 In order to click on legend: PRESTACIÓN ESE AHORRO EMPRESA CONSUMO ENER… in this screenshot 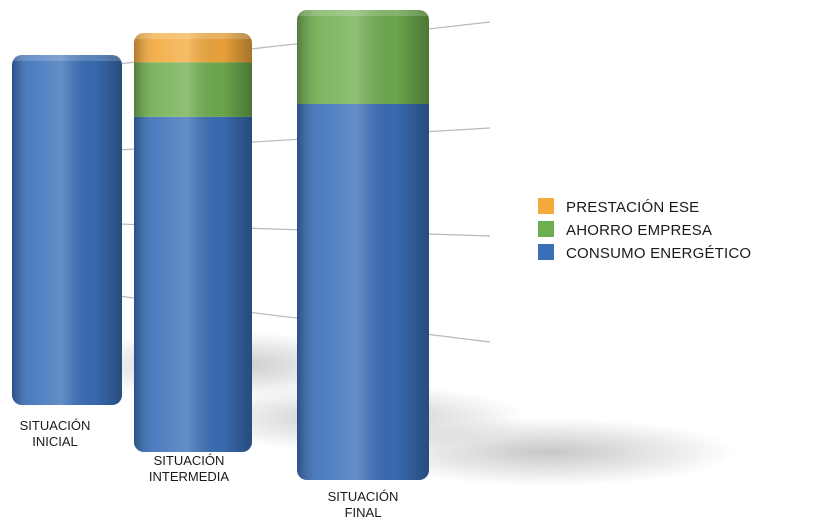, I will do `click(644, 230)`.